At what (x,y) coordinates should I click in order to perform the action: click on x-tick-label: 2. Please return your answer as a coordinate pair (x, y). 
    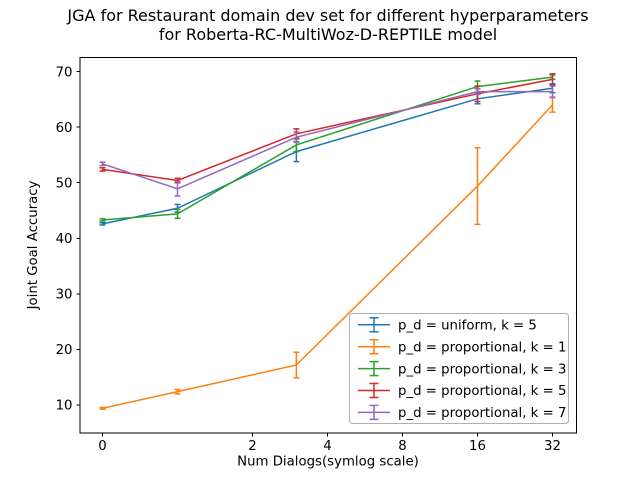
    Looking at the image, I should click on (252, 446).